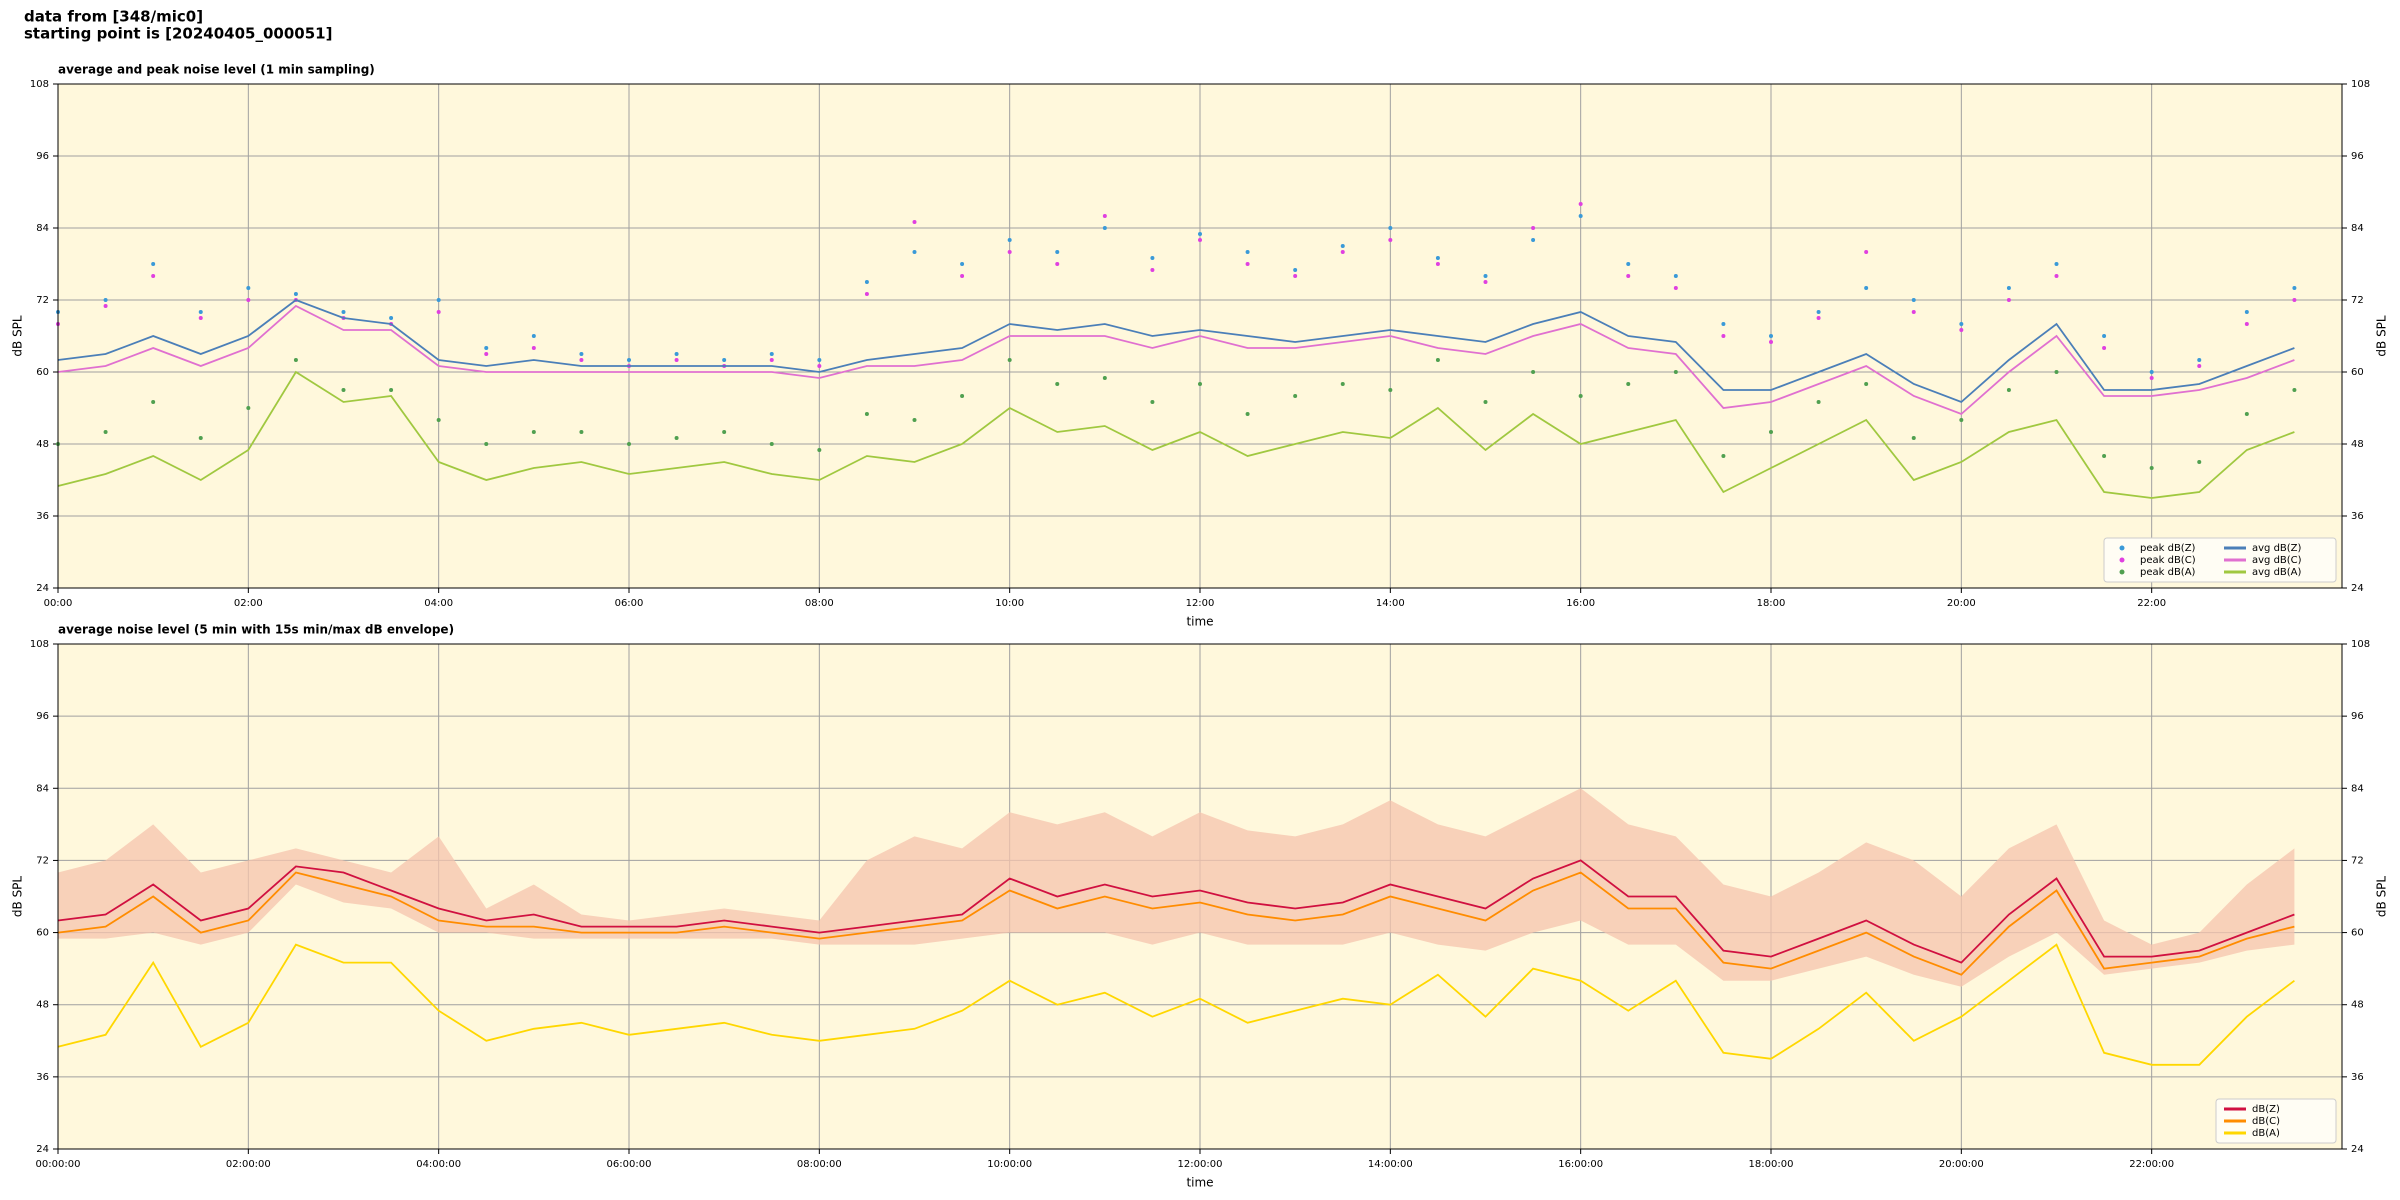 This screenshot has height=1200, width=2400. I want to click on x-tick-label: 10:00:00, so click(1009, 1164).